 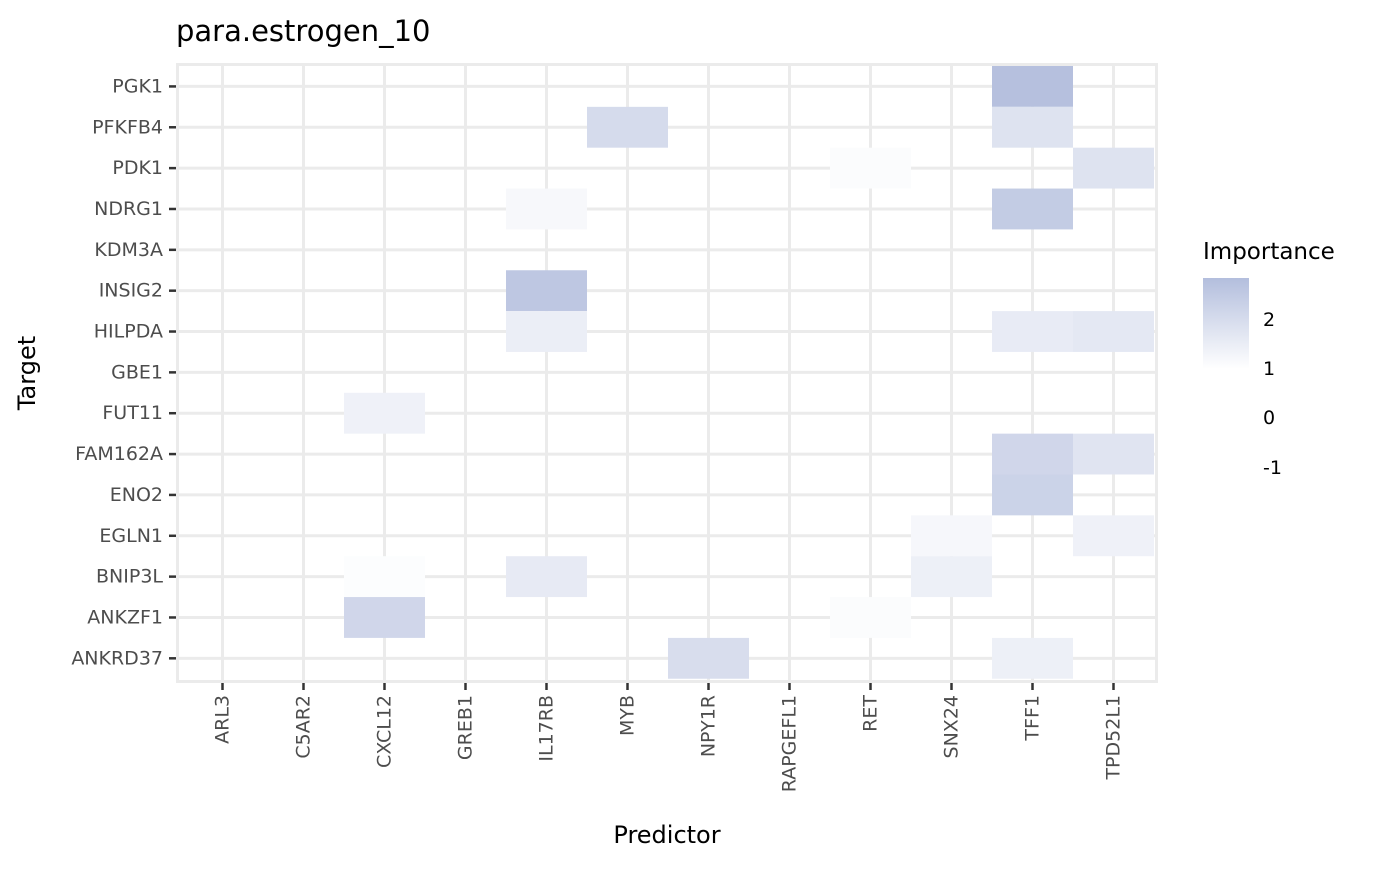 What do you see at coordinates (117, 658) in the screenshot?
I see `y-tick-label: ANKRD37` at bounding box center [117, 658].